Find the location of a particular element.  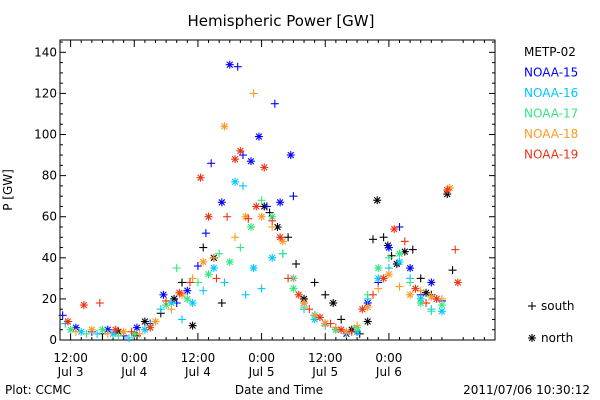

legend-entry: NOAA-19 is located at coordinates (551, 155).